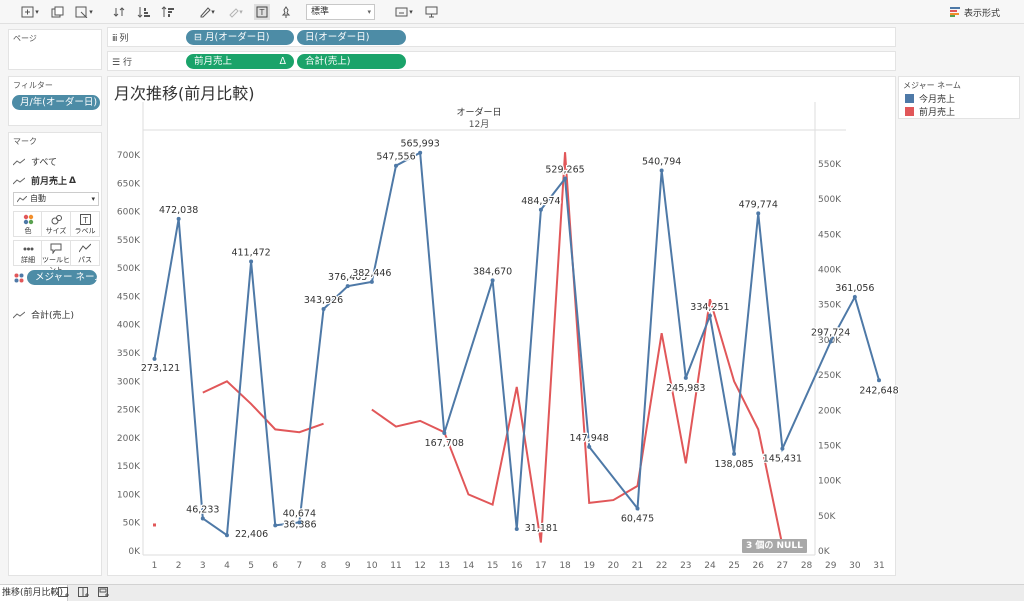  I want to click on columns-shelf: iii 列 ⊟ 月(オーダー日) 日(オーダー日), so click(501, 37).